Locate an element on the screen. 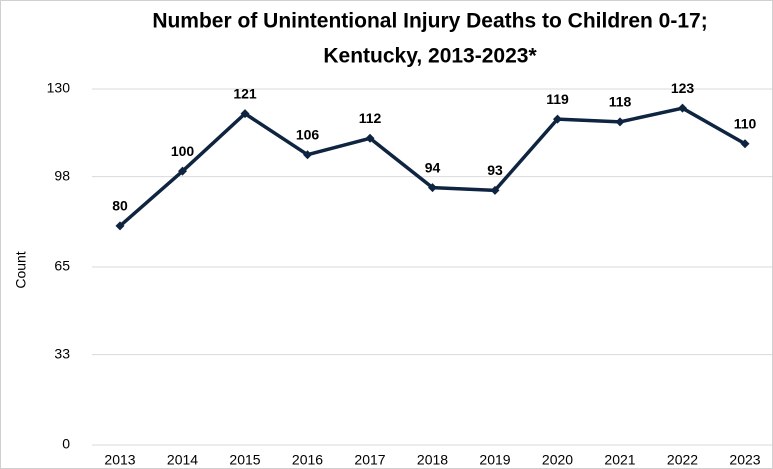 This screenshot has height=469, width=773. data-label: 94 is located at coordinates (433, 167).